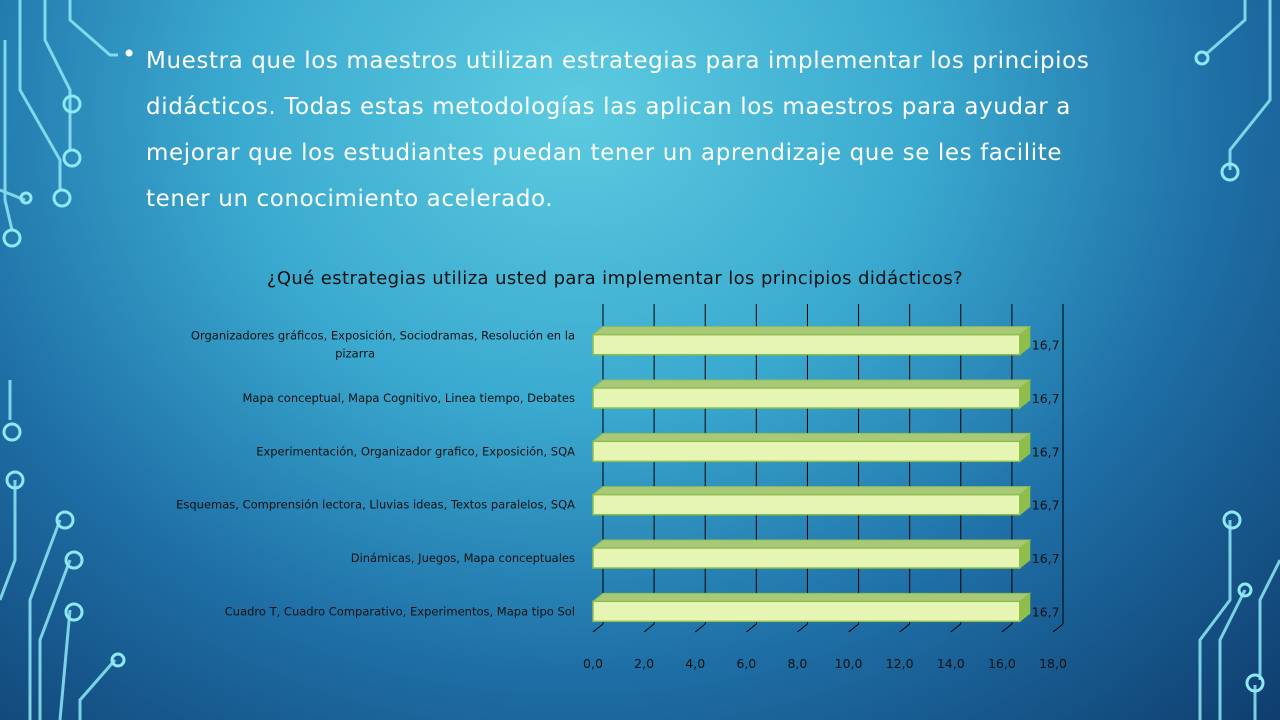 This screenshot has width=1280, height=720. I want to click on category-label-line: Dinámicas, Juegos, Mapa conceptuales, so click(463, 558).